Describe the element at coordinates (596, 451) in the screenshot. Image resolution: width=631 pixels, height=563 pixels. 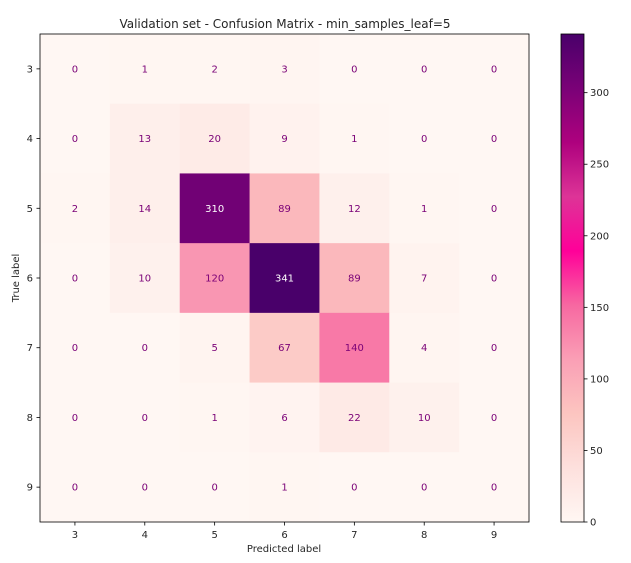
I see `colorbar-tick-label: 50` at that location.